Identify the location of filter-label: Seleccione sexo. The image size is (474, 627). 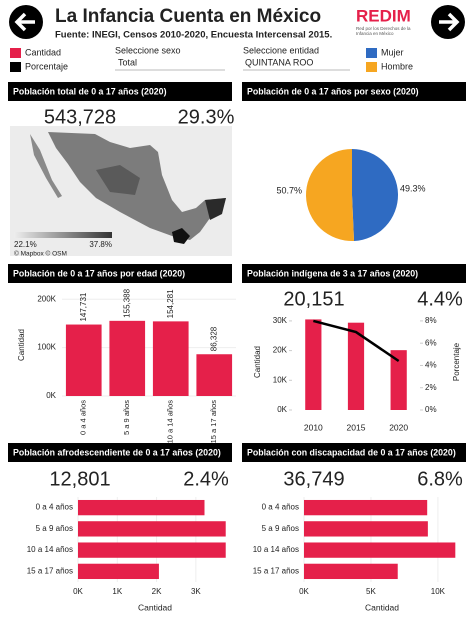
(148, 50).